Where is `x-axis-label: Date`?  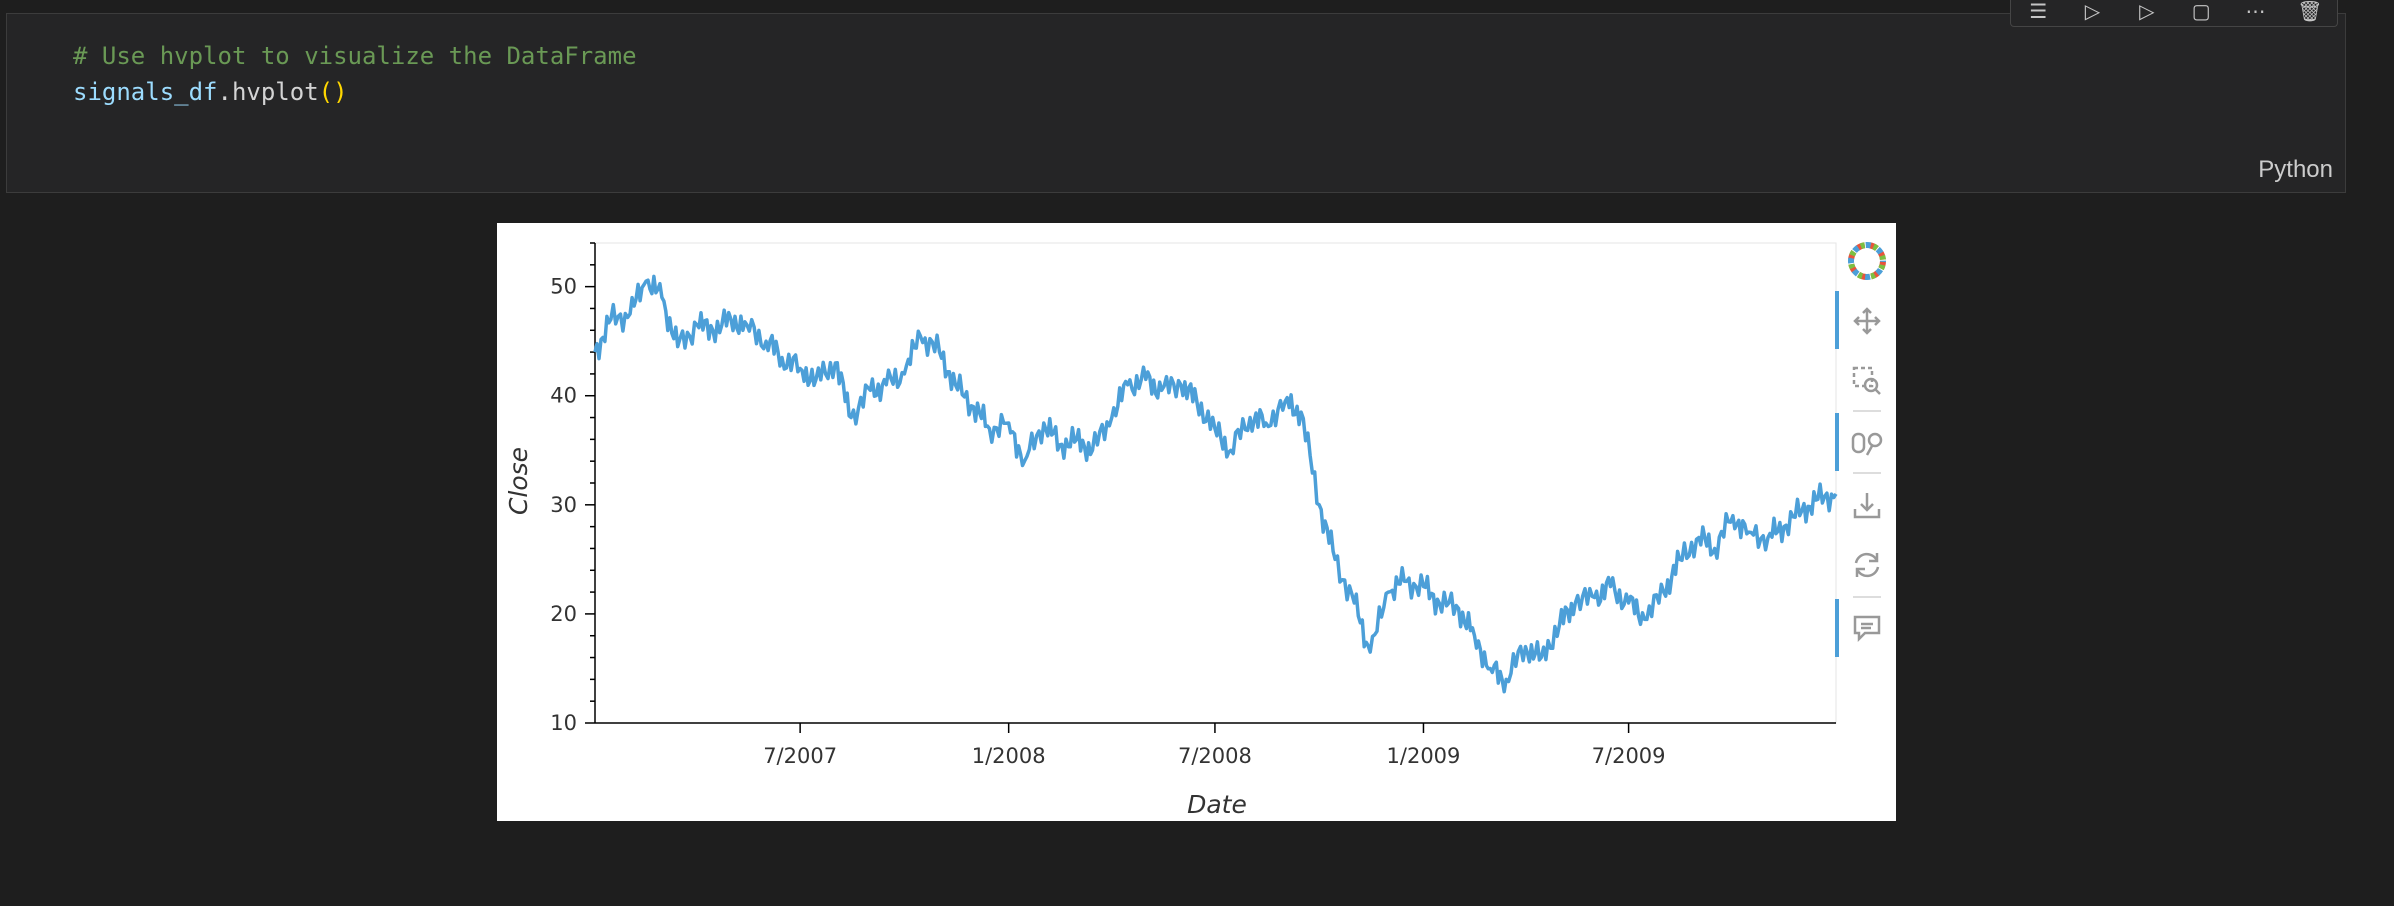 x-axis-label: Date is located at coordinates (1217, 804).